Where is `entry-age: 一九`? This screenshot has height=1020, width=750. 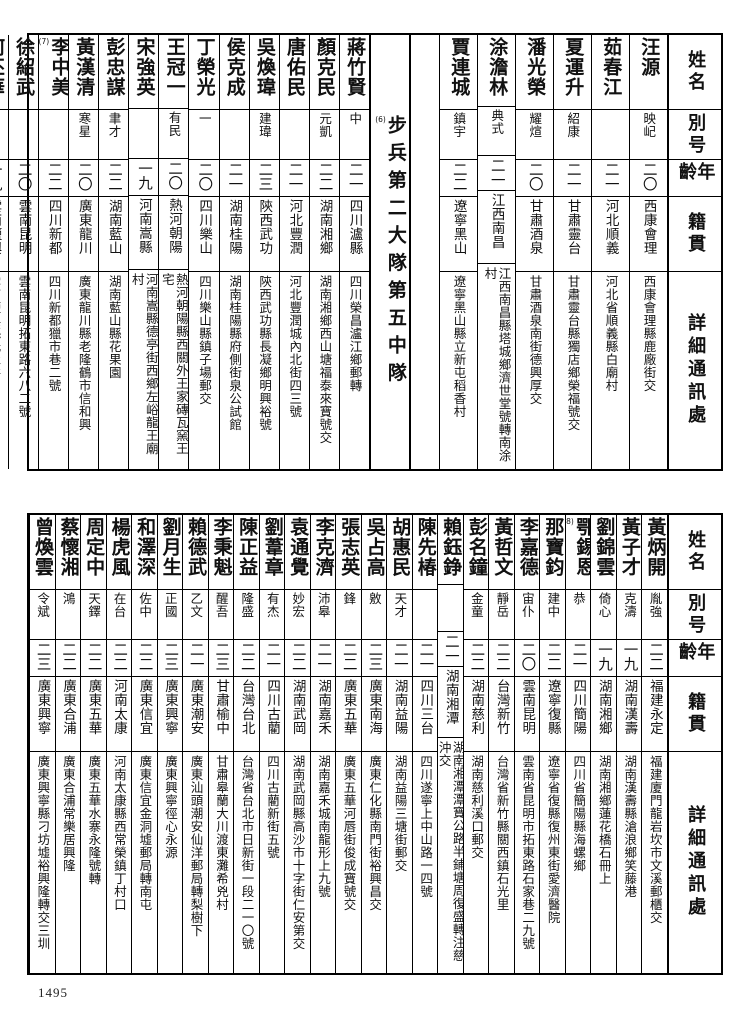
entry-age: 一九 is located at coordinates (603, 657).